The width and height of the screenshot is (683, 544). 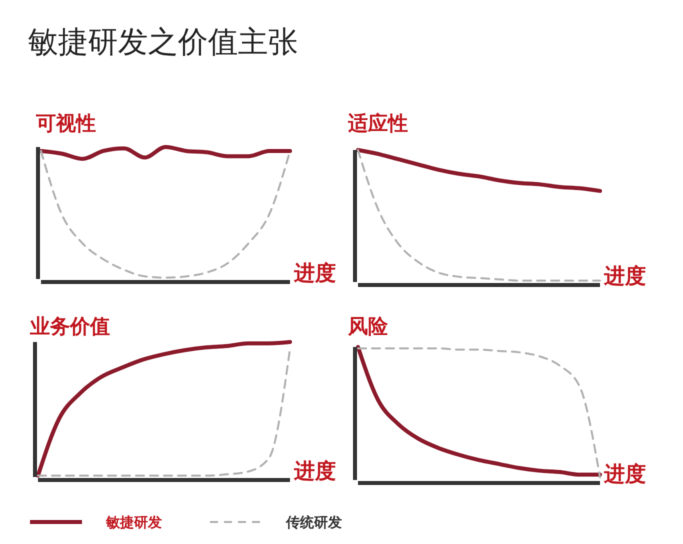 I want to click on legend-label: 敏捷研发, so click(x=133, y=523).